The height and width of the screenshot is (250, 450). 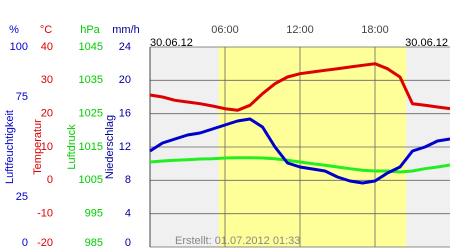 I want to click on y-tick-label: 985, so click(x=94, y=243).